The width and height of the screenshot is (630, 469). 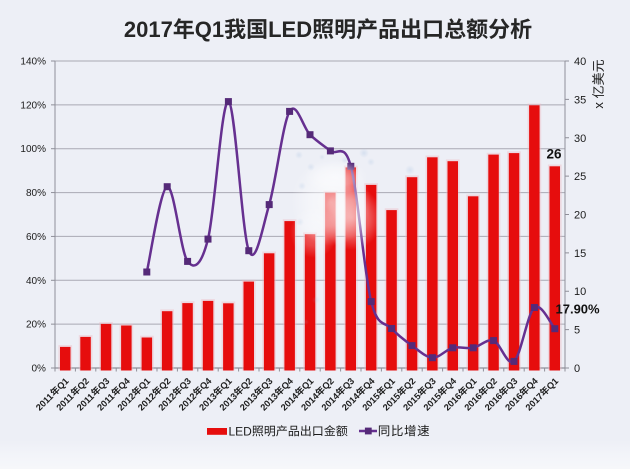 I want to click on svg-text: 26, so click(x=555, y=154).